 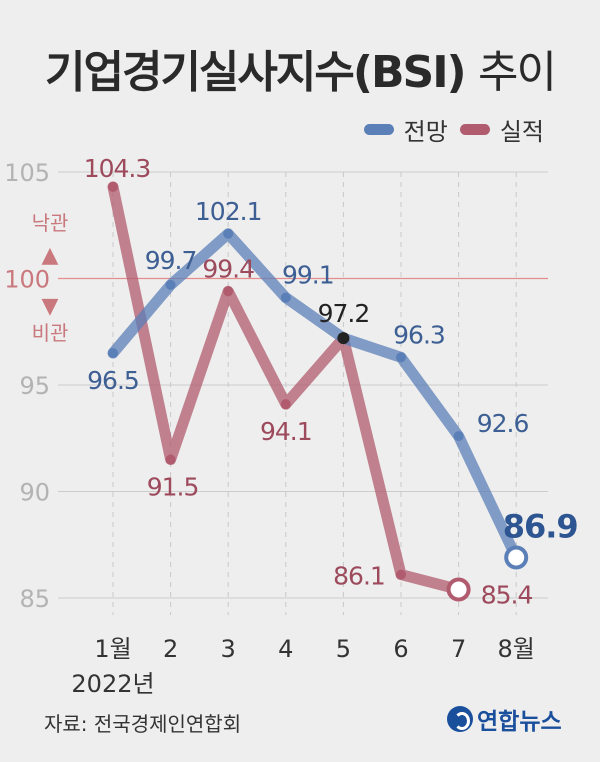 I want to click on publisher-logo: 연합뉴스, so click(x=504, y=719).